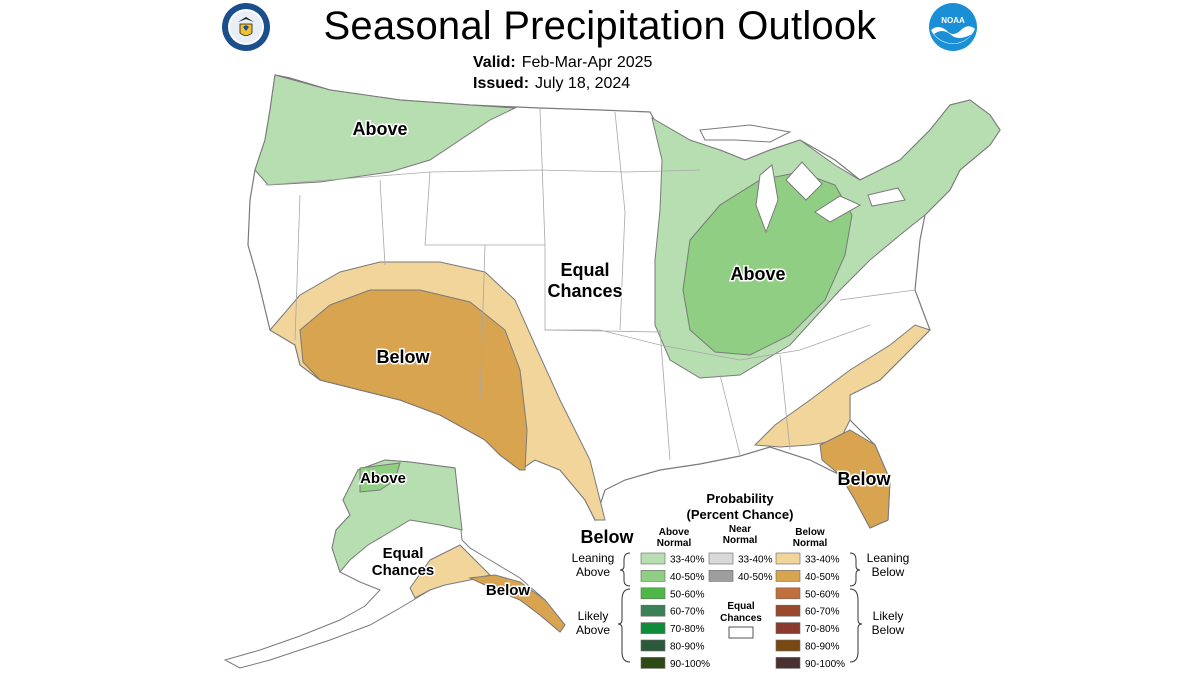 This screenshot has height=675, width=1200. Describe the element at coordinates (593, 565) in the screenshot. I see `legend-leaning-above: Leaning Above` at that location.